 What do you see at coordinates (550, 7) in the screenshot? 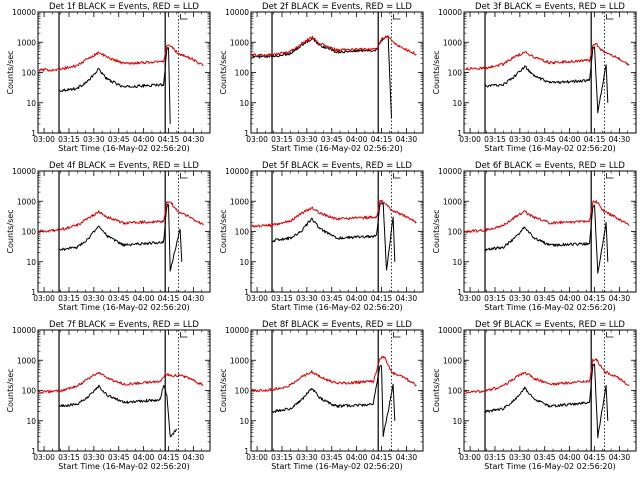
I see `panel-title: Det 3f BLACK = Events, RED = LLD` at bounding box center [550, 7].